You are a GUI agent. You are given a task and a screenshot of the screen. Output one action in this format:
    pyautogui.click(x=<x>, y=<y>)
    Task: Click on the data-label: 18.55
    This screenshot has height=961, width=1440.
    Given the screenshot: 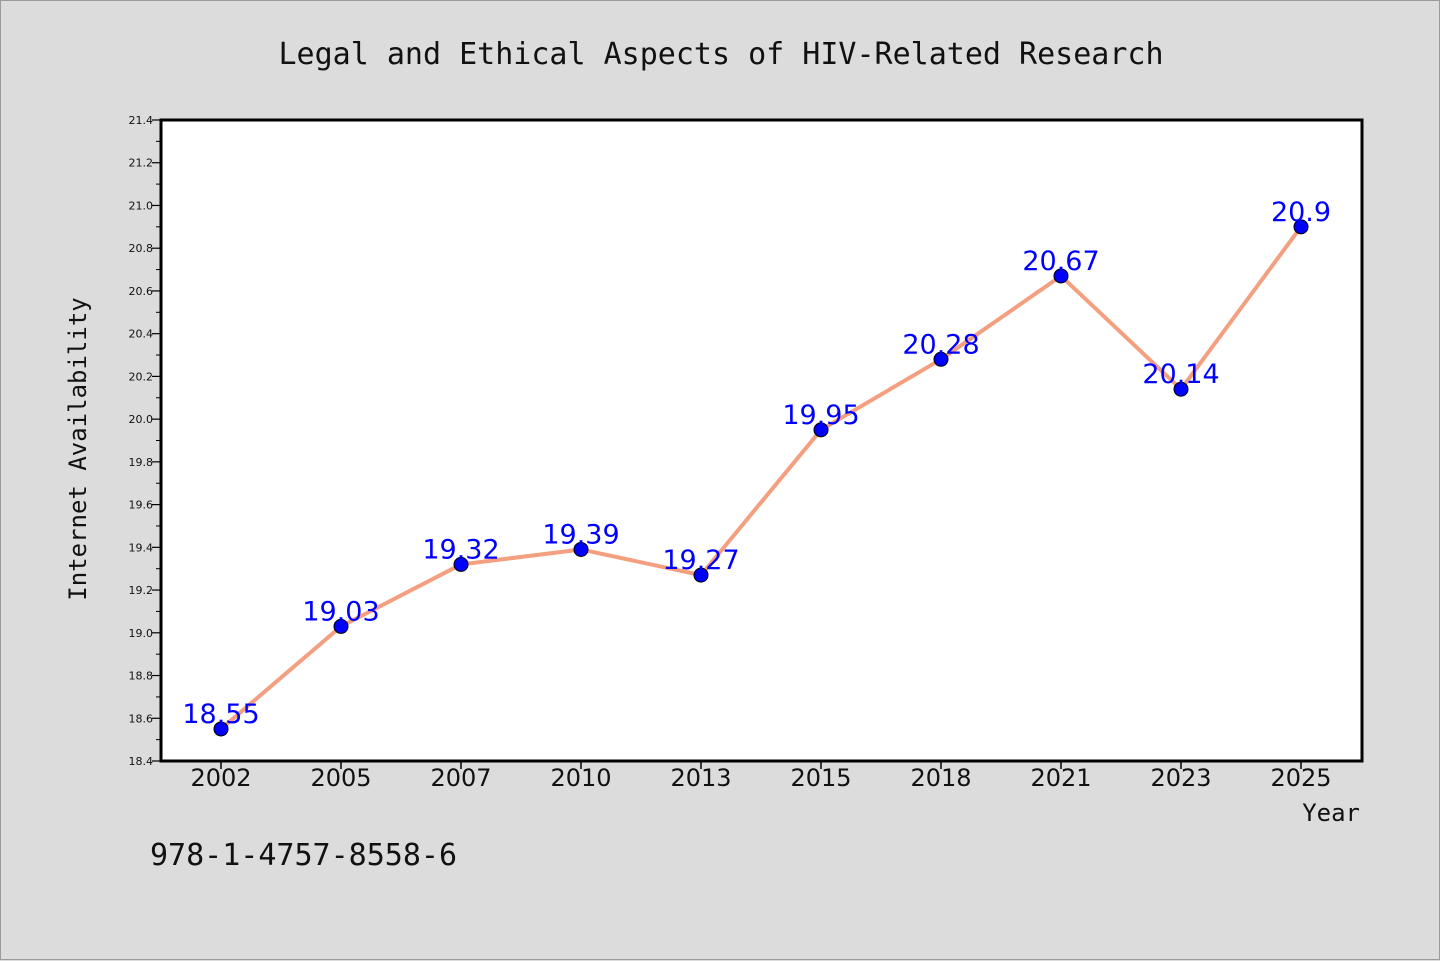 What is the action you would take?
    pyautogui.click(x=220, y=714)
    